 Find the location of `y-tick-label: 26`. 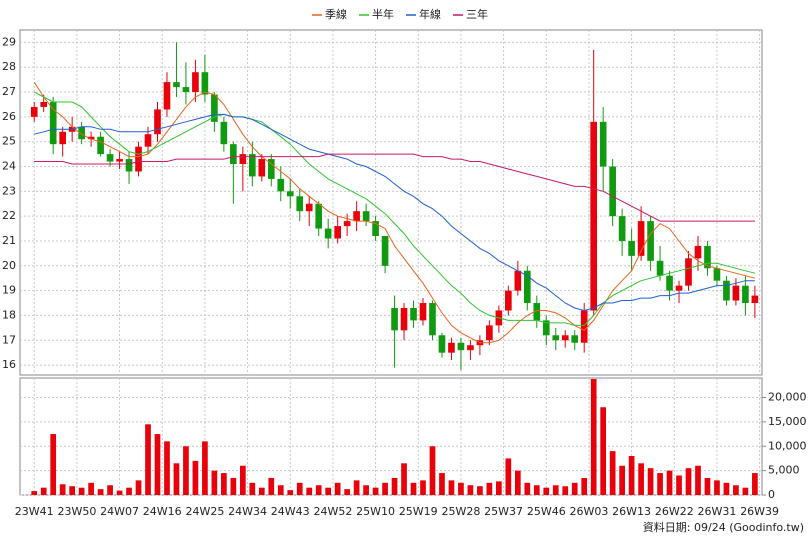

y-tick-label: 26 is located at coordinates (9, 116).